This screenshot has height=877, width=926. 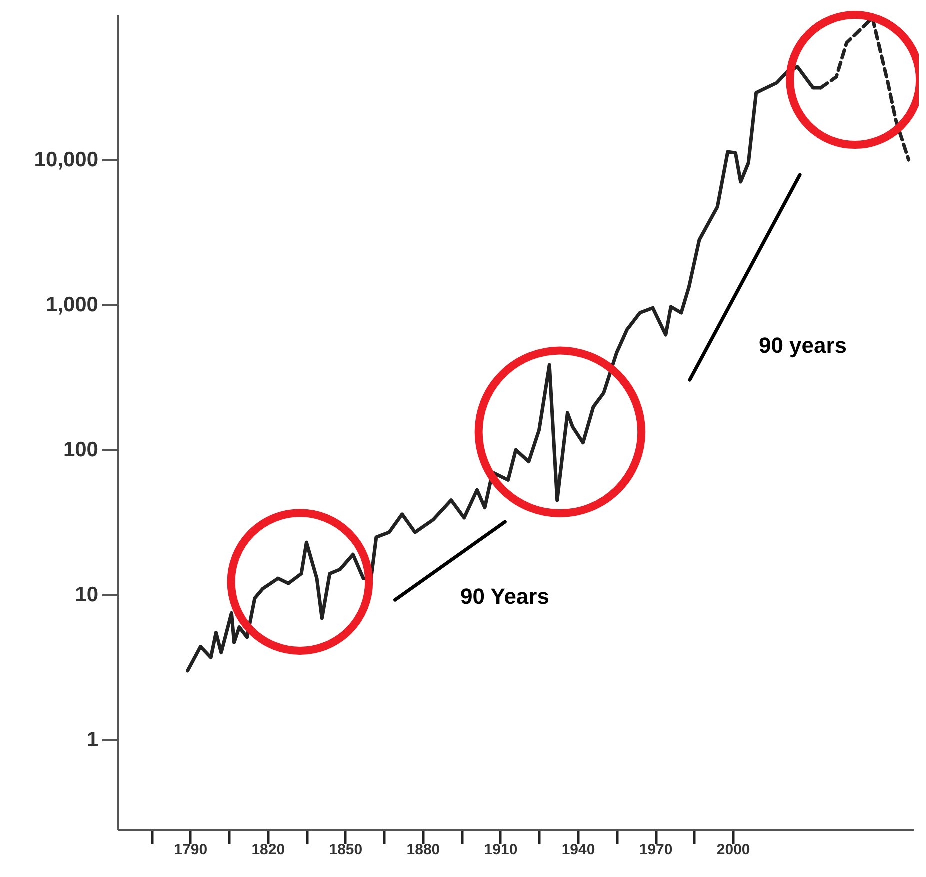 What do you see at coordinates (501, 850) in the screenshot?
I see `x-tick-label: 1910` at bounding box center [501, 850].